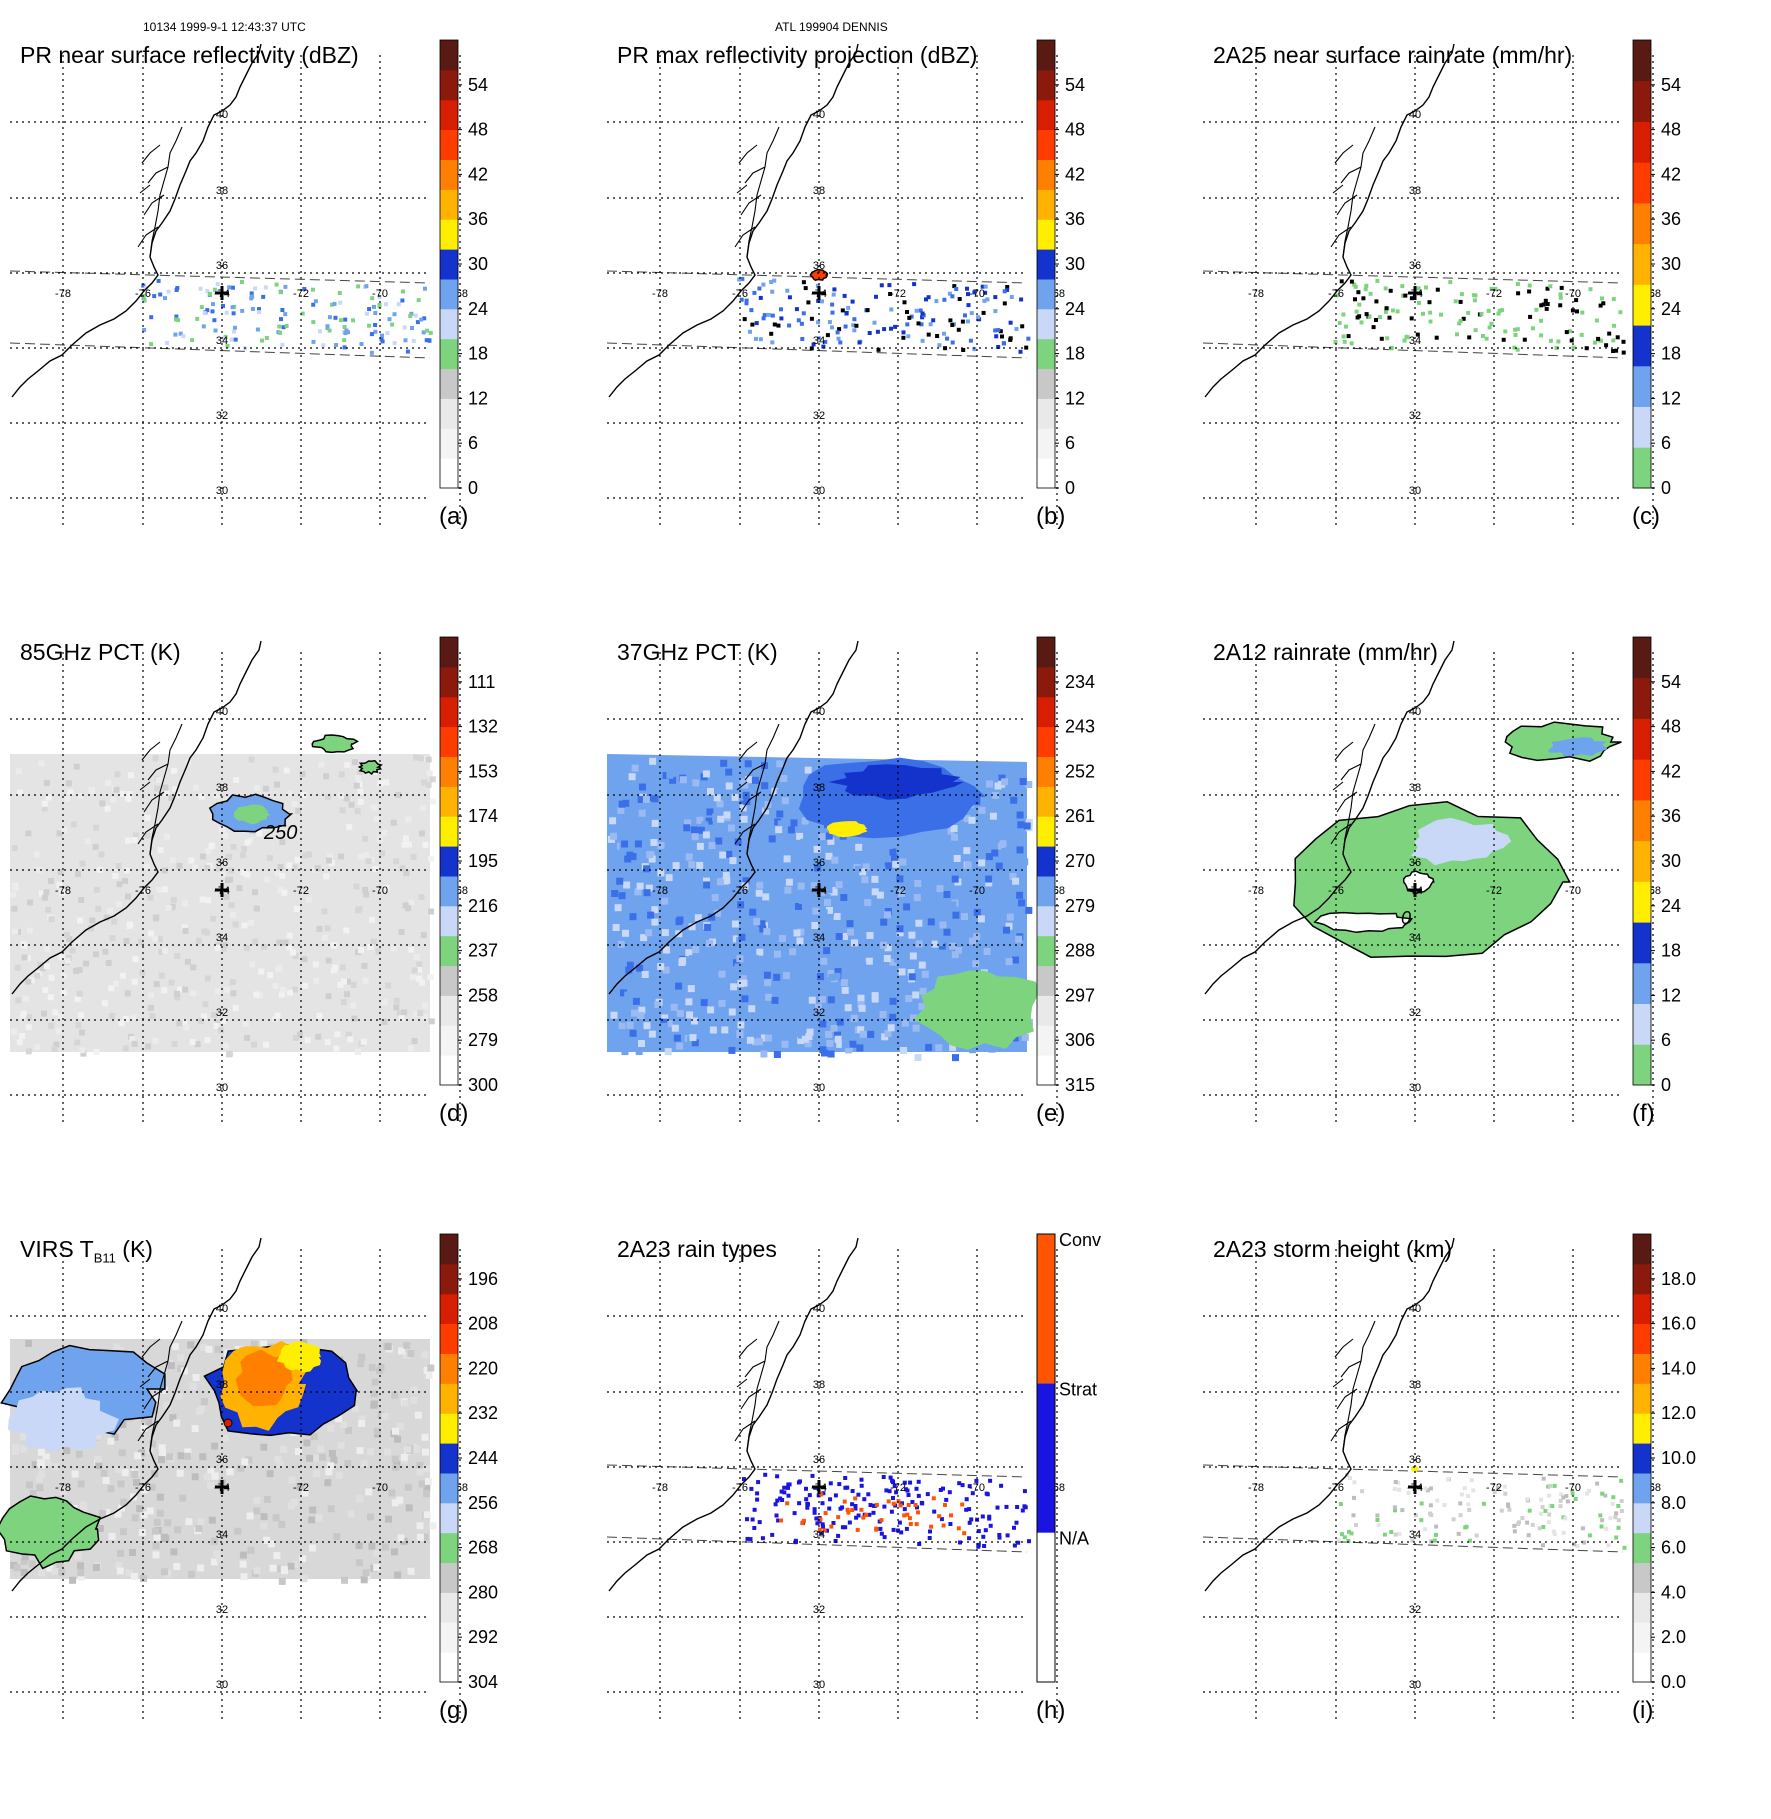 This screenshot has width=1771, height=1819. What do you see at coordinates (1075, 354) in the screenshot?
I see `colorbar-tick-label: 18` at bounding box center [1075, 354].